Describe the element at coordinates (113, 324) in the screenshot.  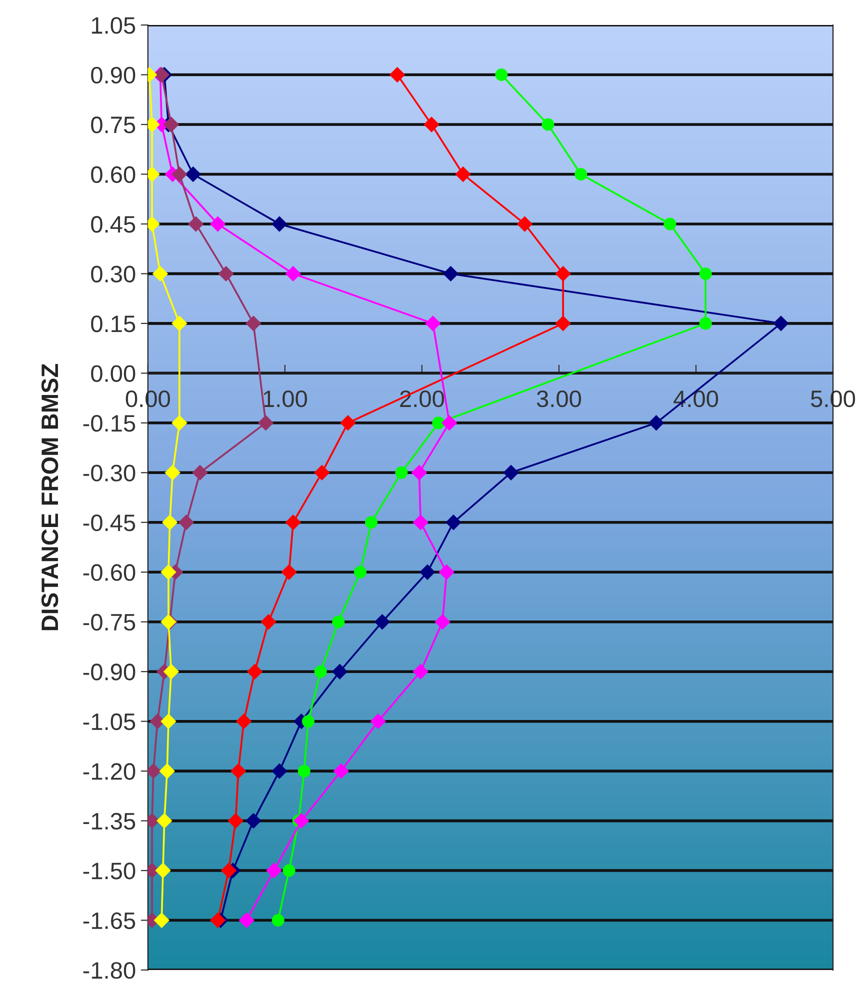
I see `y-tick-label: 0.15` at that location.